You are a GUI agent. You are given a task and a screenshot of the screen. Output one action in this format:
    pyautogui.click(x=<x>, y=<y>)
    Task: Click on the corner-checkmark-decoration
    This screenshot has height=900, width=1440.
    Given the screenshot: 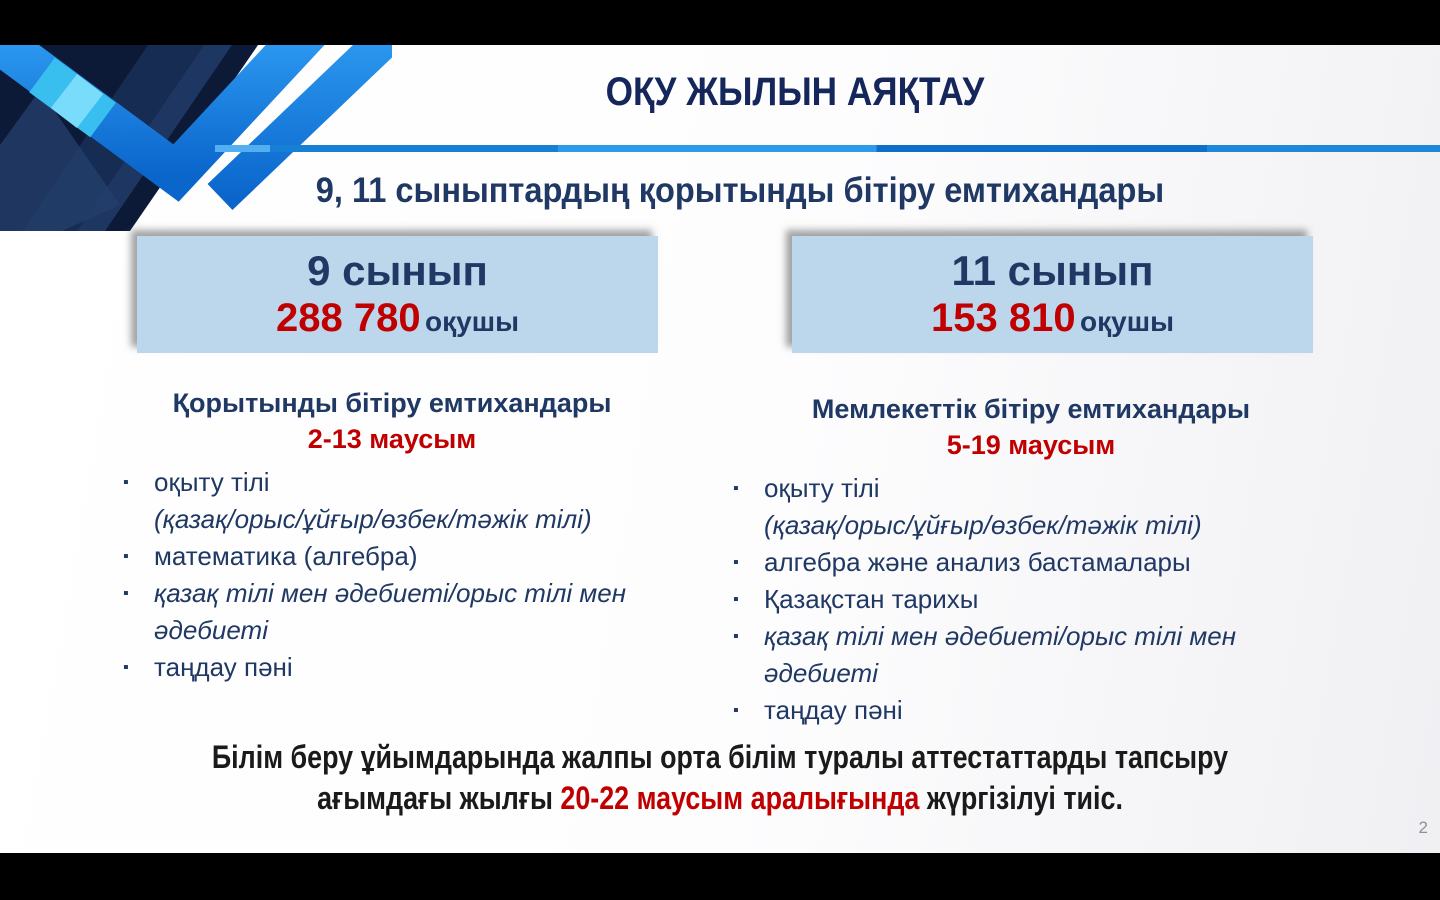 What is the action you would take?
    pyautogui.click(x=196, y=138)
    